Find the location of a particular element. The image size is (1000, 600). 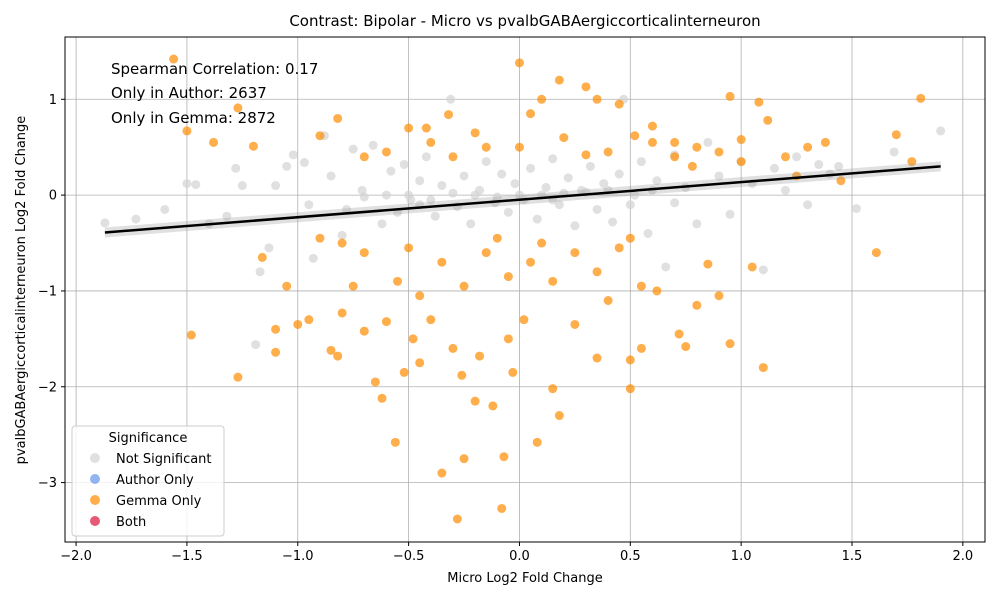

legend-marker-both is located at coordinates (95, 521).